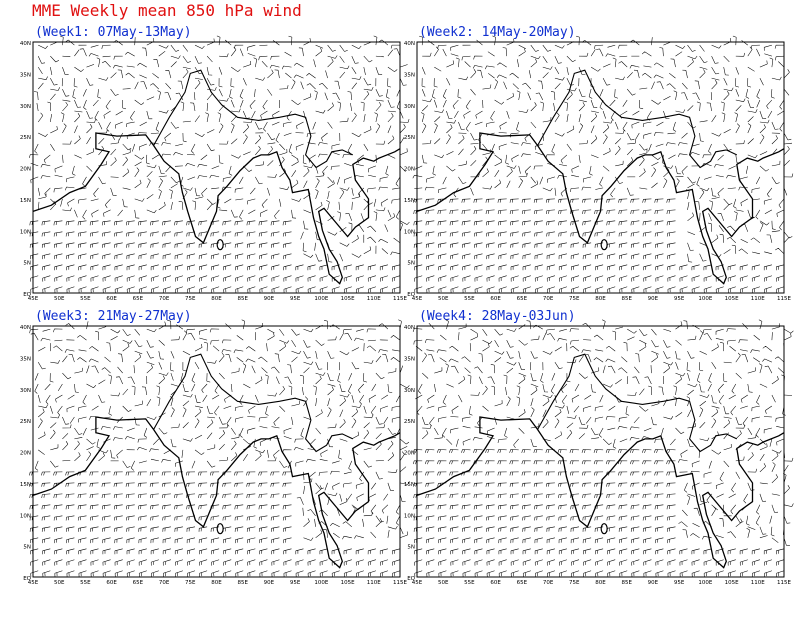  Describe the element at coordinates (113, 32) in the screenshot. I see `panel-title: (Week1: 07May-13May)` at that location.